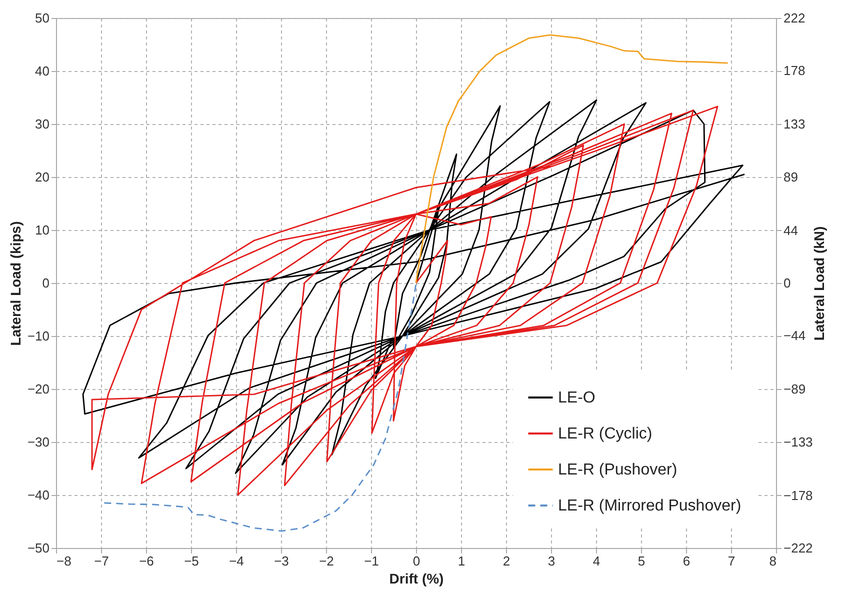 This screenshot has width=866, height=600. Describe the element at coordinates (596, 561) in the screenshot. I see `x-tick-label: 4` at that location.